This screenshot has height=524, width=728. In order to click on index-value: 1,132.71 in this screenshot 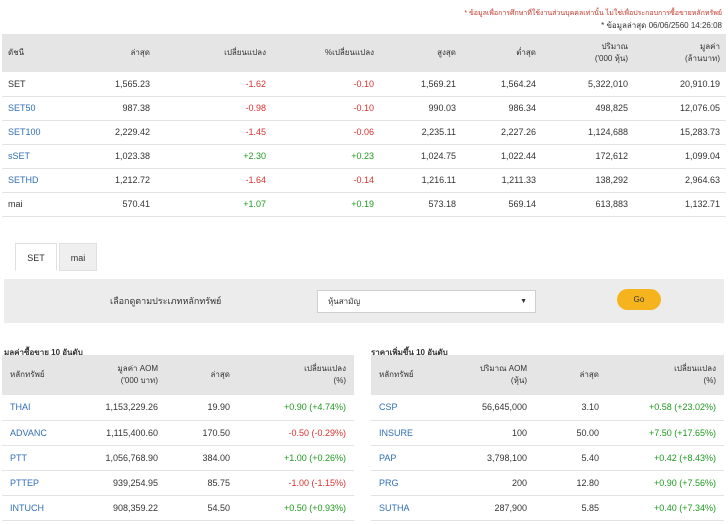, I will do `click(680, 204)`.